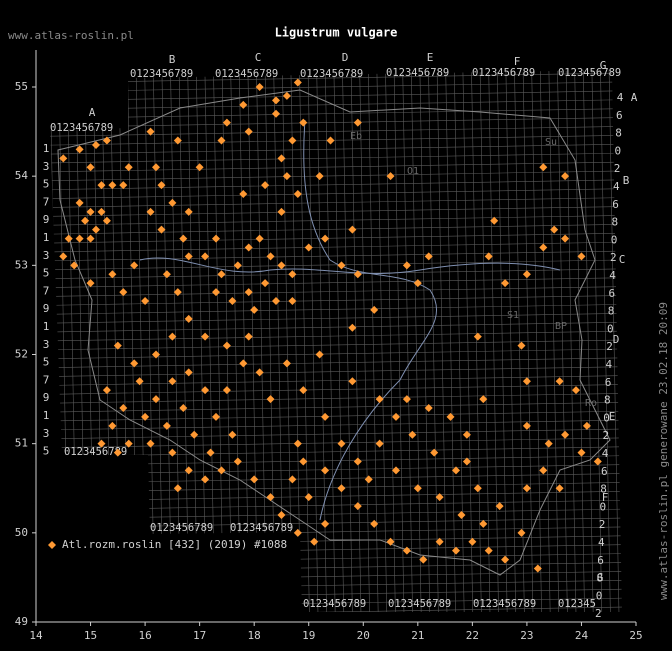 The image size is (672, 651). What do you see at coordinates (21, 532) in the screenshot?
I see `y-tick-label: 50` at bounding box center [21, 532].